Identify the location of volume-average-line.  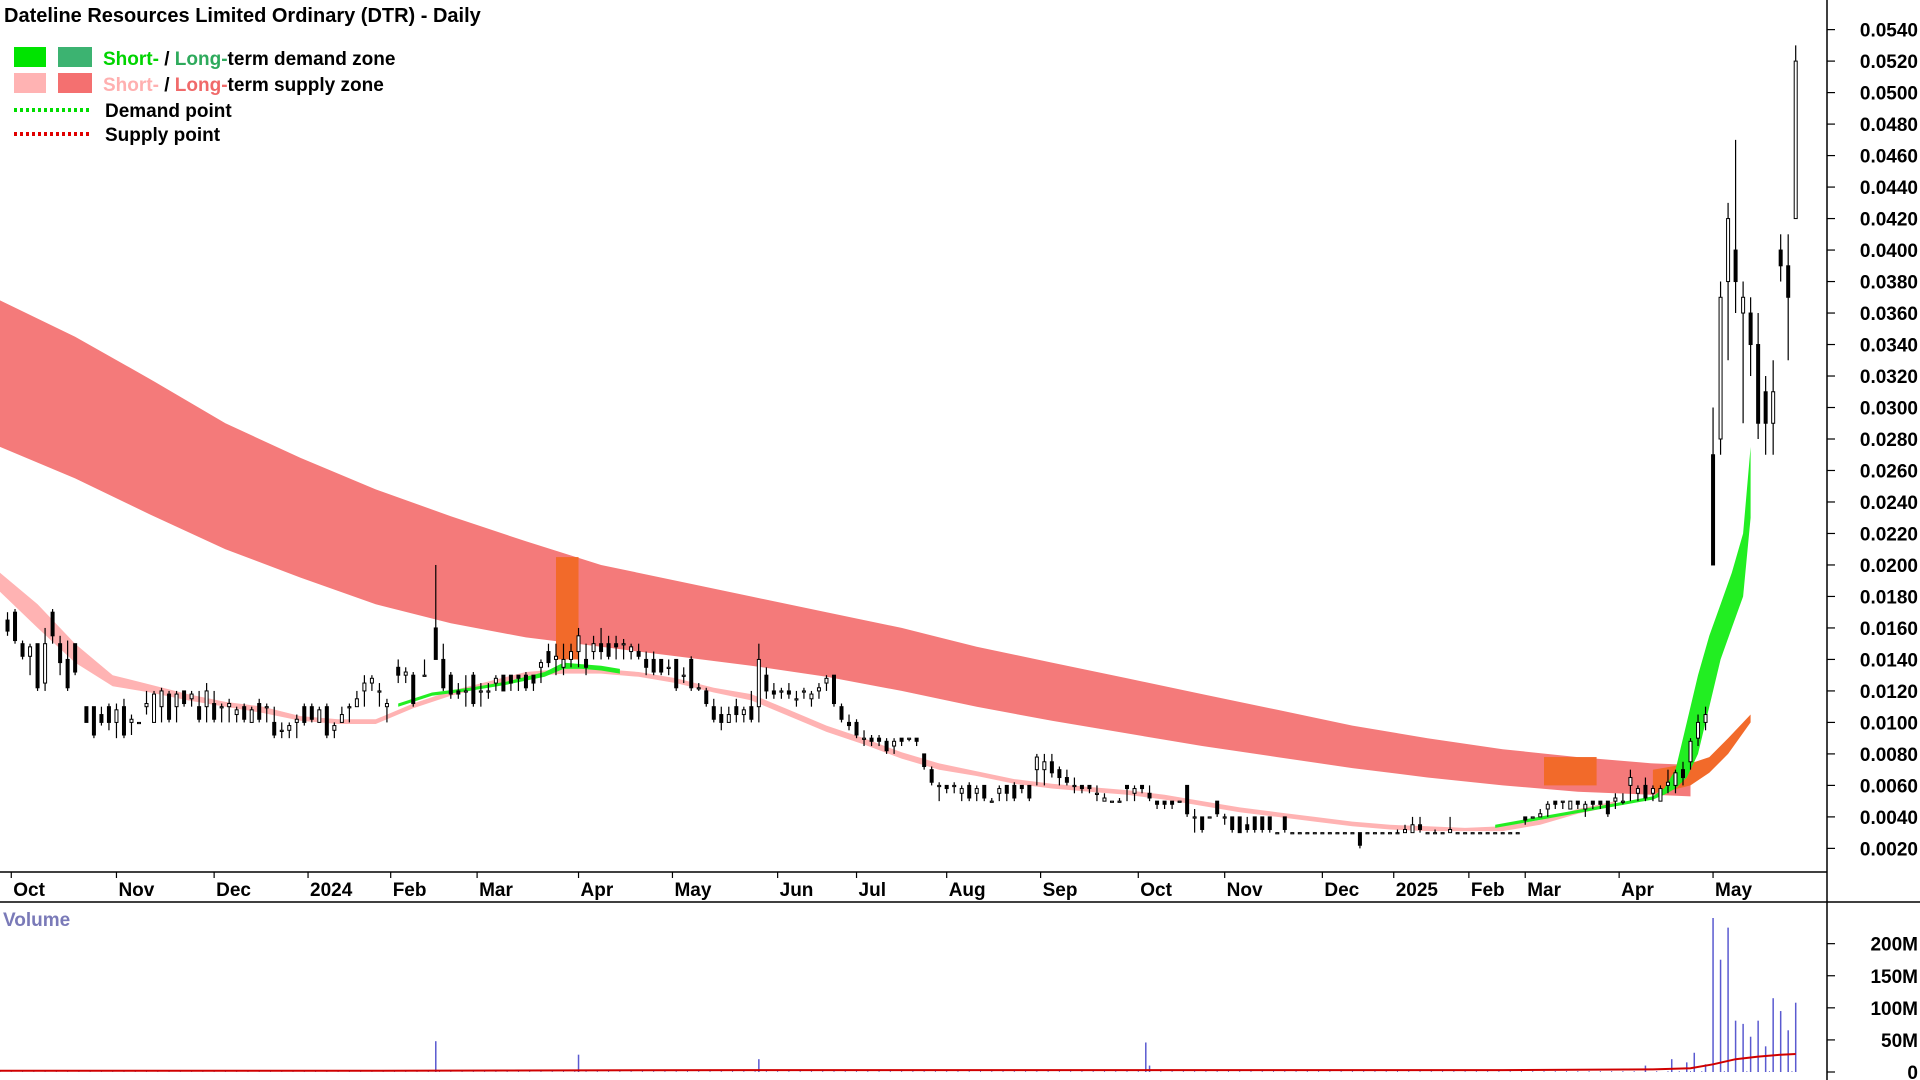
(898, 1062).